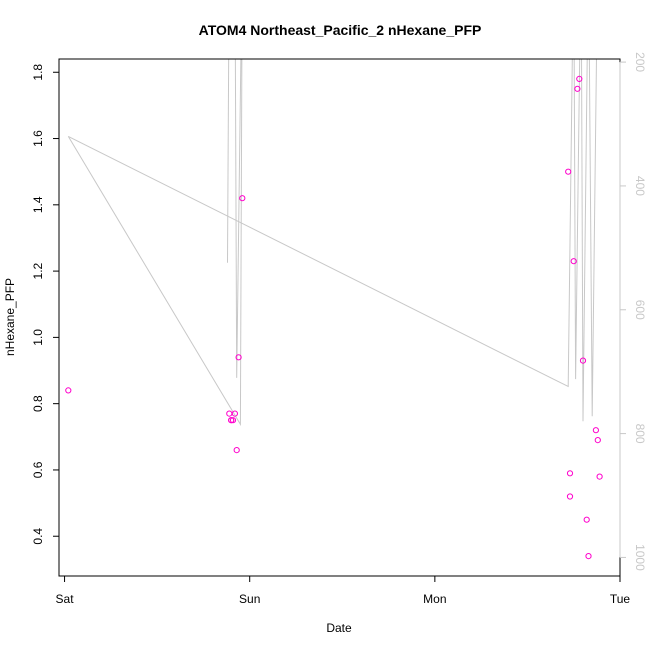 The image size is (650, 650). Describe the element at coordinates (434, 599) in the screenshot. I see `x-tick-label: Mon` at that location.